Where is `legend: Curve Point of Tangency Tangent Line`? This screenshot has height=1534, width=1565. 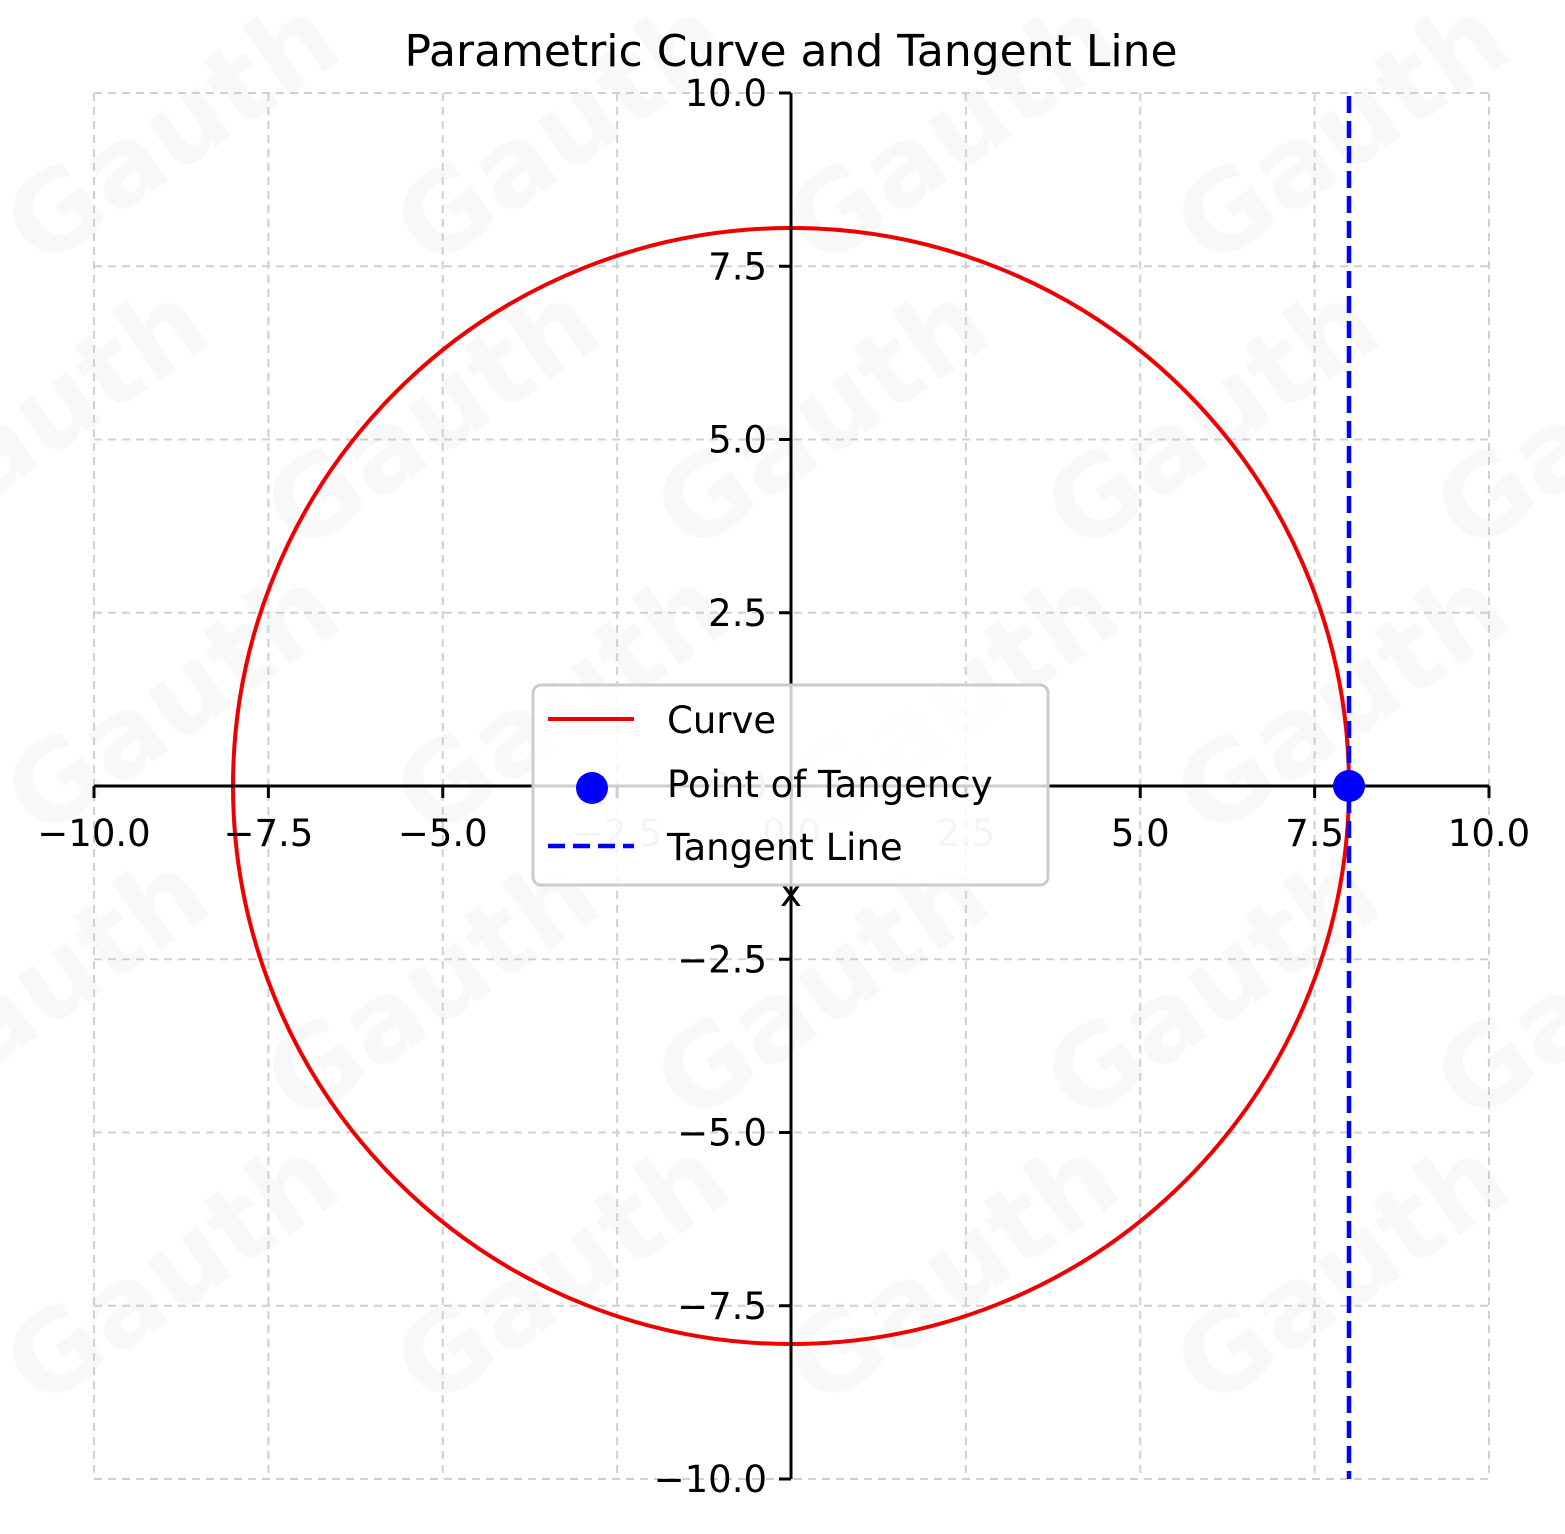 legend: Curve Point of Tangency Tangent Line is located at coordinates (790, 785).